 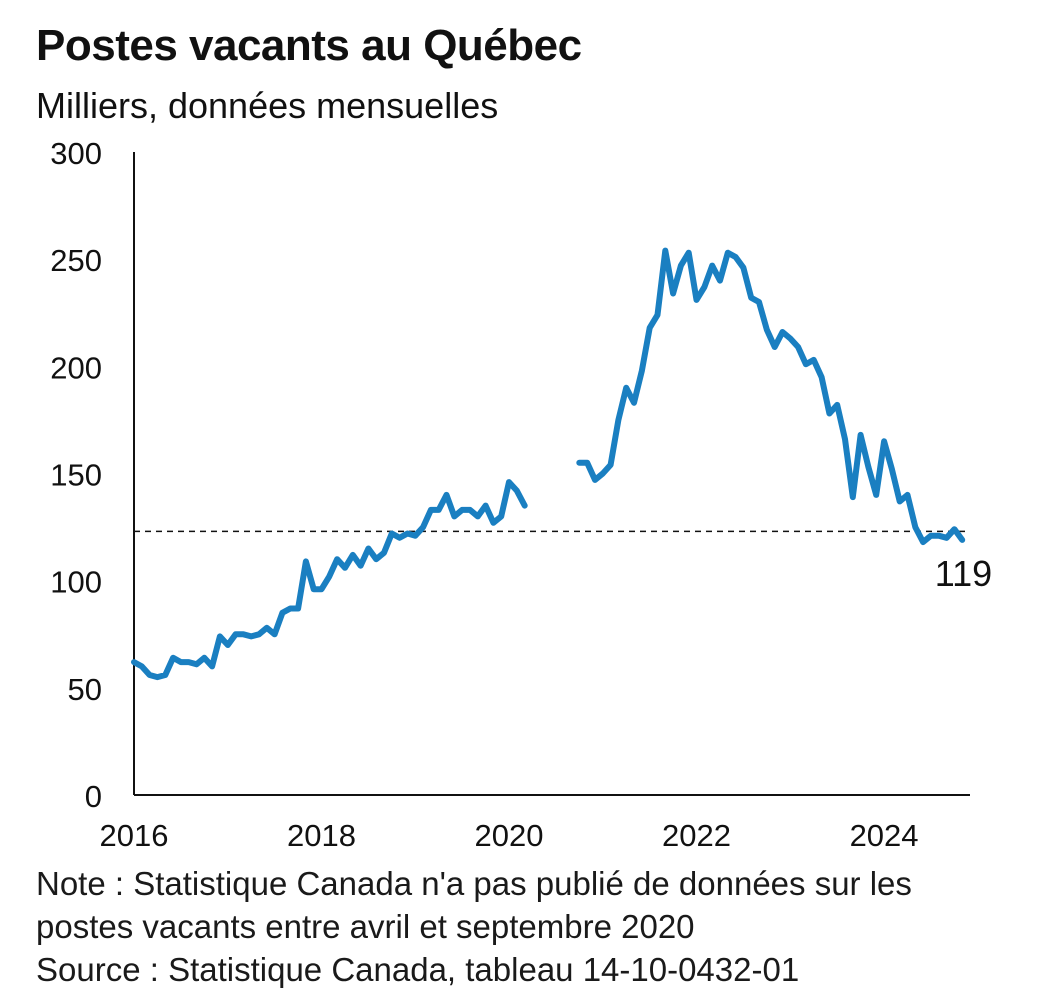 I want to click on y-tick-label: 0, so click(x=93, y=796).